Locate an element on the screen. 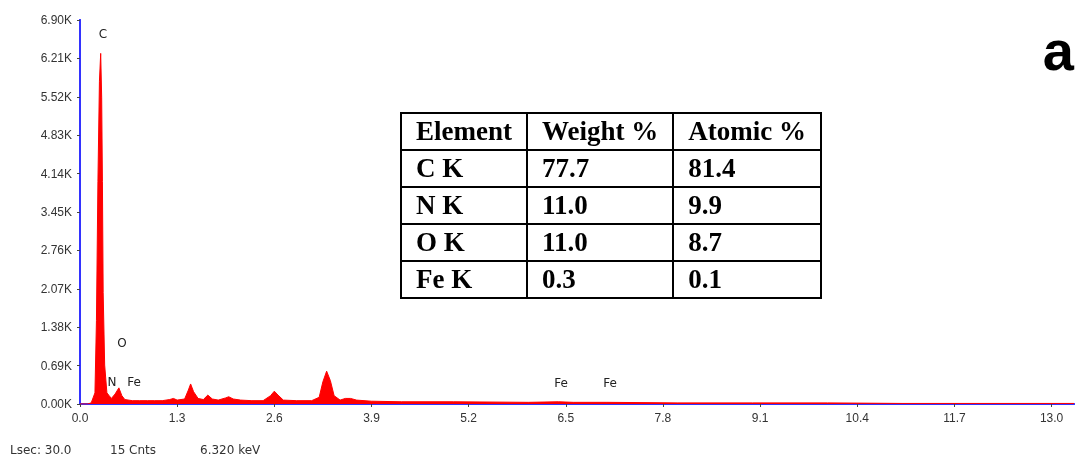 This screenshot has height=461, width=1078. x-tick-label: 0.0 is located at coordinates (80, 418).